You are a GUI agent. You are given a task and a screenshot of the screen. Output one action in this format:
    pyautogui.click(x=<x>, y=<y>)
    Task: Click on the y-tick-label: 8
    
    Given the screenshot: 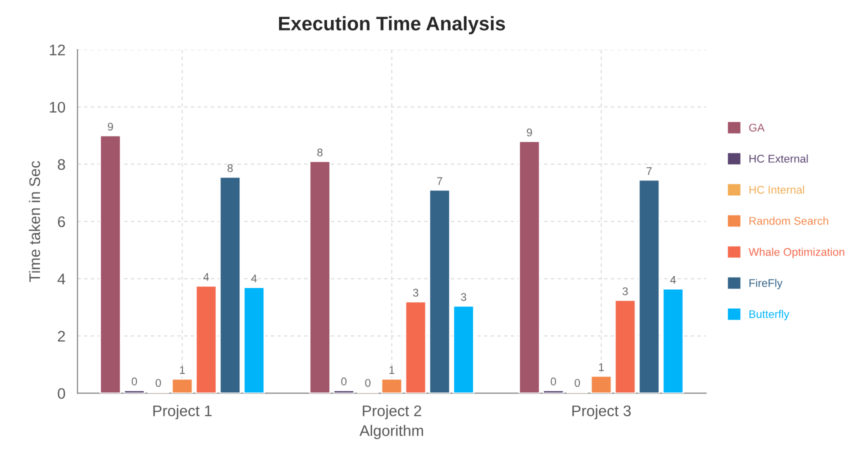 What is the action you would take?
    pyautogui.click(x=62, y=164)
    